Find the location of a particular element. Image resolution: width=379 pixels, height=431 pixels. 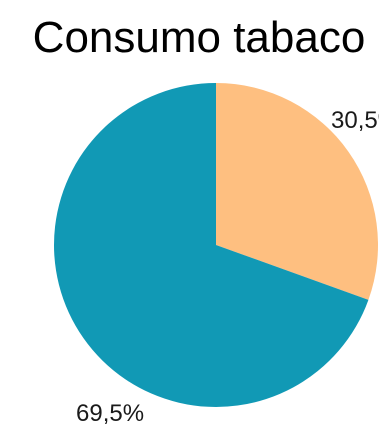

pie-data-label-2: 69,5% is located at coordinates (110, 413).